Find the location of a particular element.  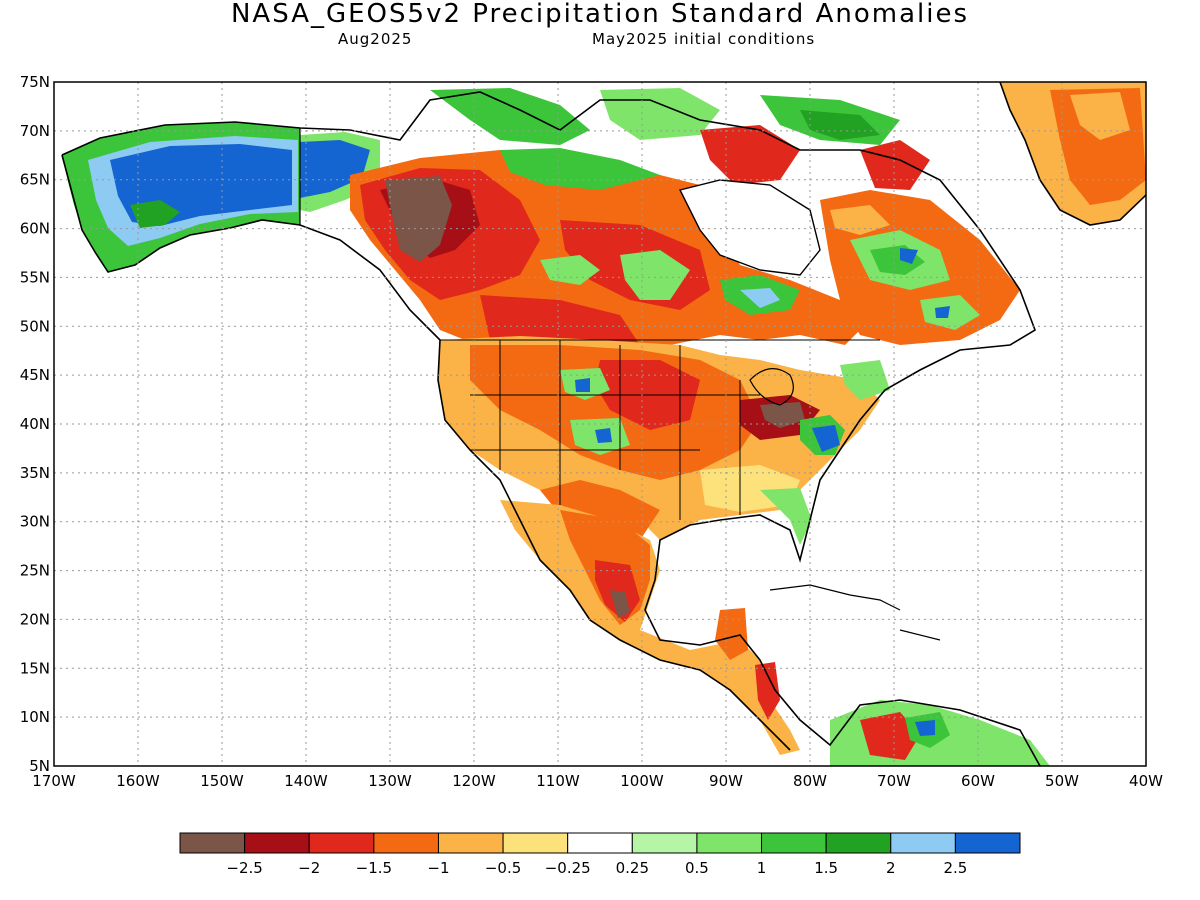

lon-tick-label: 50W is located at coordinates (1062, 781).